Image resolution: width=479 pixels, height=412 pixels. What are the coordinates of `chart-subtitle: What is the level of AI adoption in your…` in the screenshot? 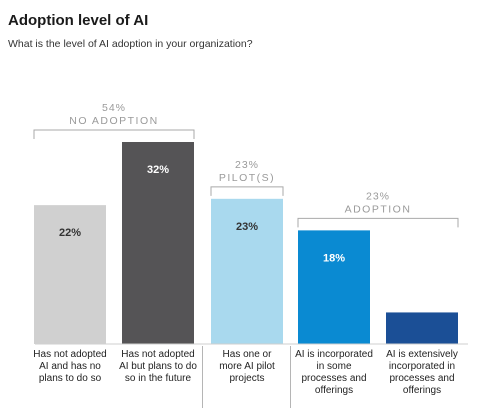 It's located at (130, 44).